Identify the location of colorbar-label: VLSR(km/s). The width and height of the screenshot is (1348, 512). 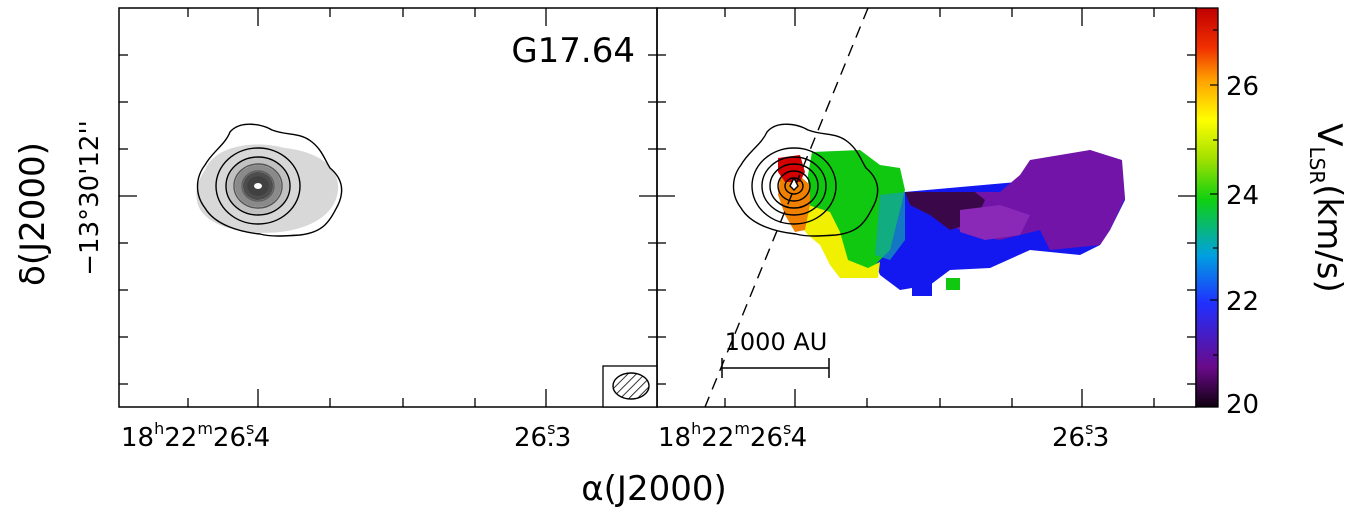
(1326, 208).